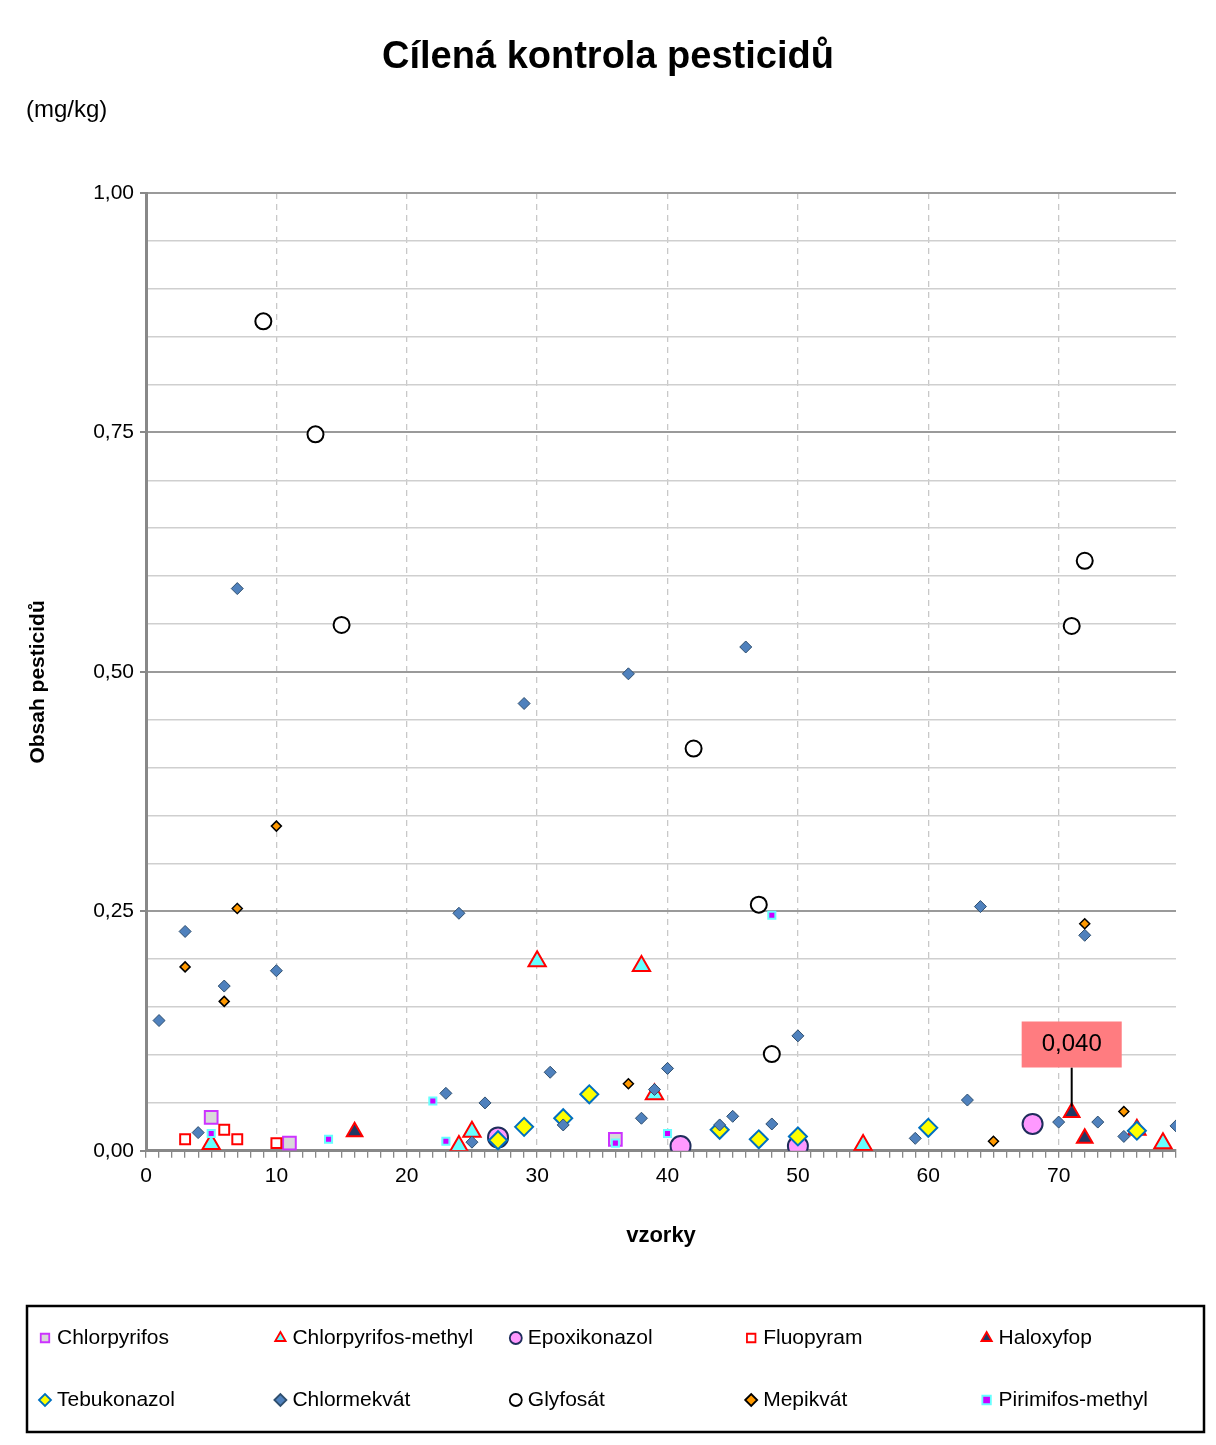  What do you see at coordinates (113, 1149) in the screenshot?
I see `y-tick-label: 0,00` at bounding box center [113, 1149].